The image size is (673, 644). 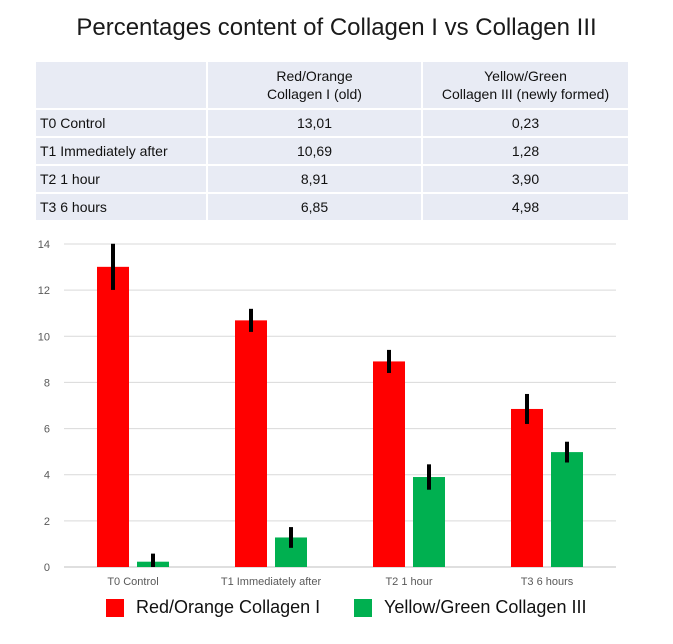 I want to click on legend-item-collagen-iii: Yellow/Green Collagen III, so click(x=470, y=607).